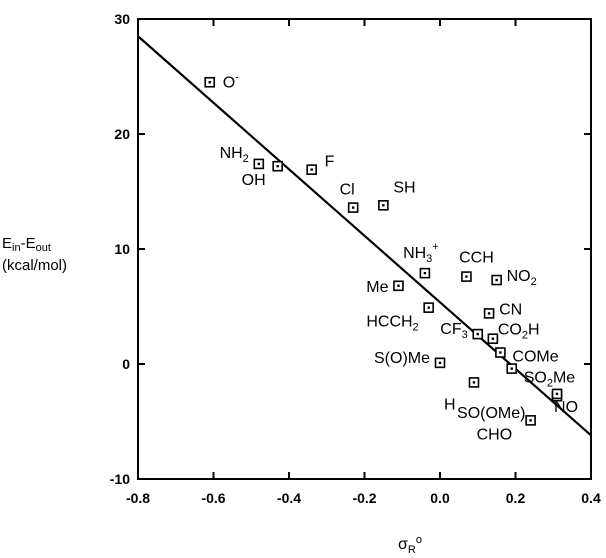 The width and height of the screenshot is (606, 558). I want to click on x-tick-label: -0.8, so click(138, 498).